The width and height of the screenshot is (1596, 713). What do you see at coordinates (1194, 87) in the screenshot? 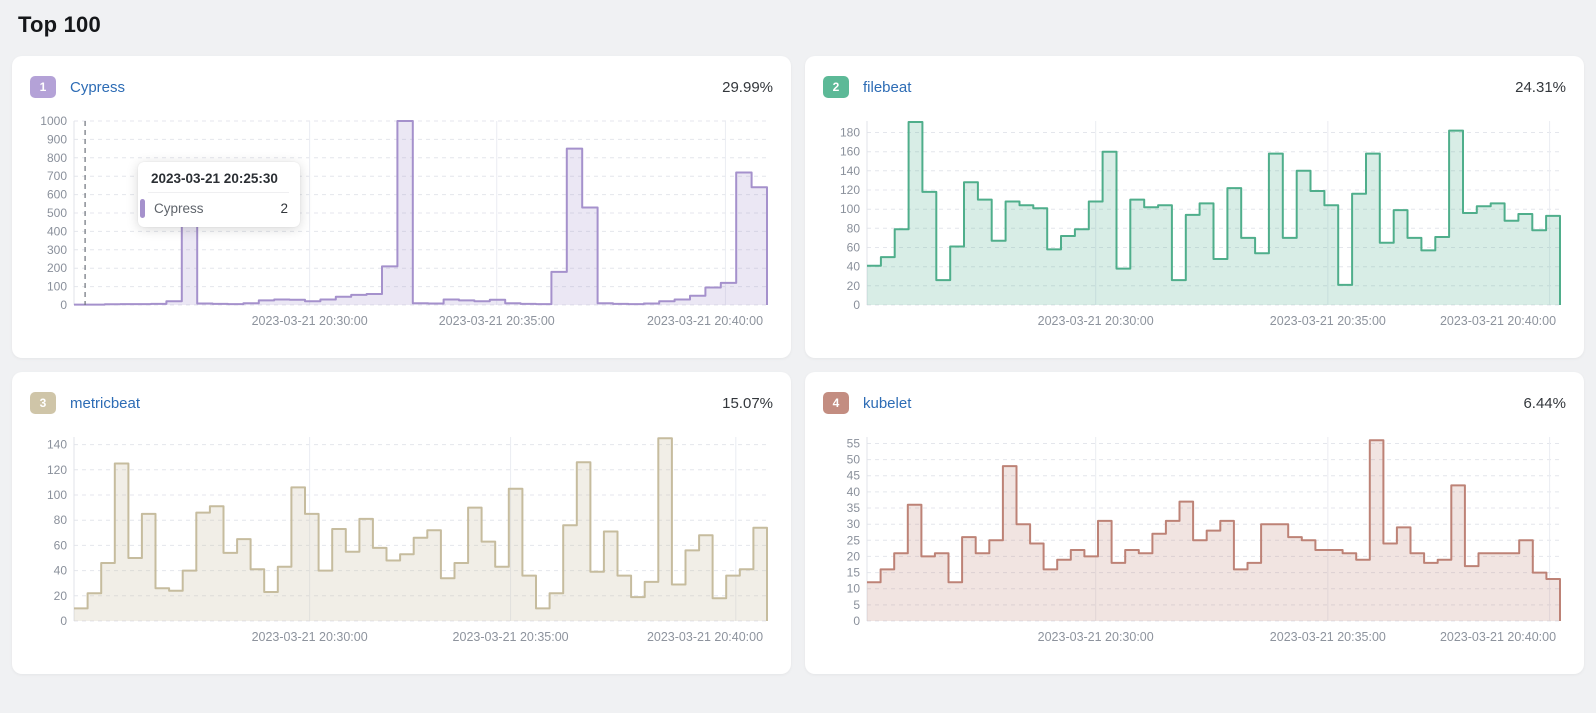
I see `card-header: 2 filebeat 24.31%` at bounding box center [1194, 87].